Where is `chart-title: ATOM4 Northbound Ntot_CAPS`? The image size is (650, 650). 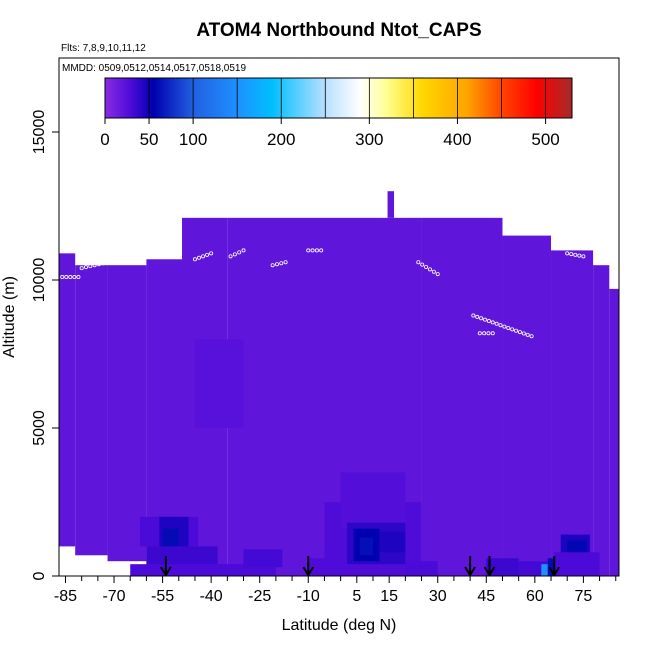
chart-title: ATOM4 Northbound Ntot_CAPS is located at coordinates (338, 30).